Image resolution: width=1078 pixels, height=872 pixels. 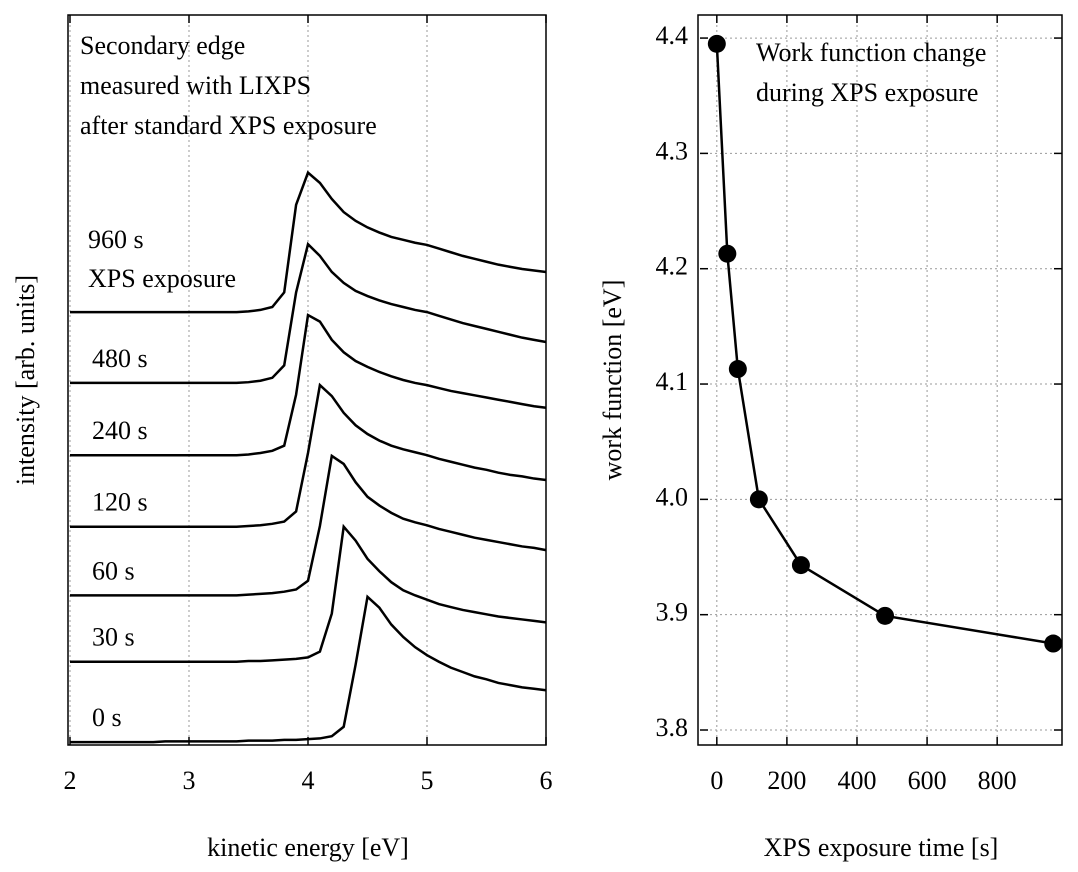 What do you see at coordinates (70, 780) in the screenshot?
I see `x-tick-label: 2` at bounding box center [70, 780].